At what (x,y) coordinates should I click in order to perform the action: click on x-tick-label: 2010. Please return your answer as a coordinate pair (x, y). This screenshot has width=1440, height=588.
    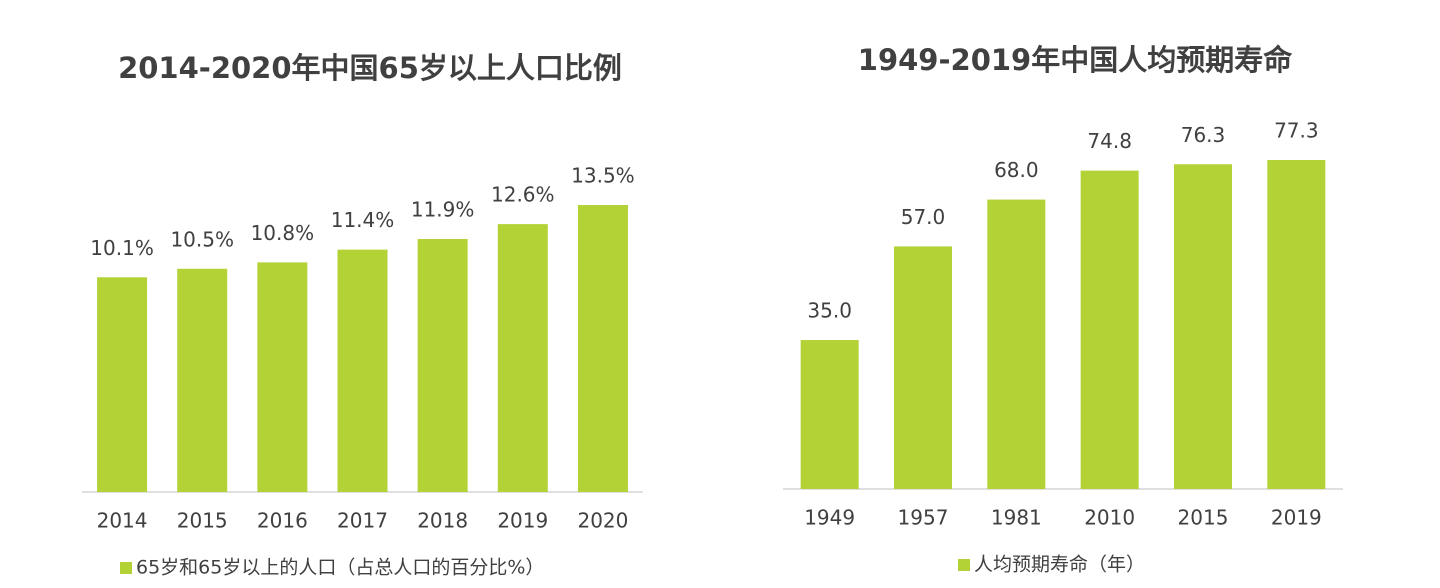
    Looking at the image, I should click on (1109, 518).